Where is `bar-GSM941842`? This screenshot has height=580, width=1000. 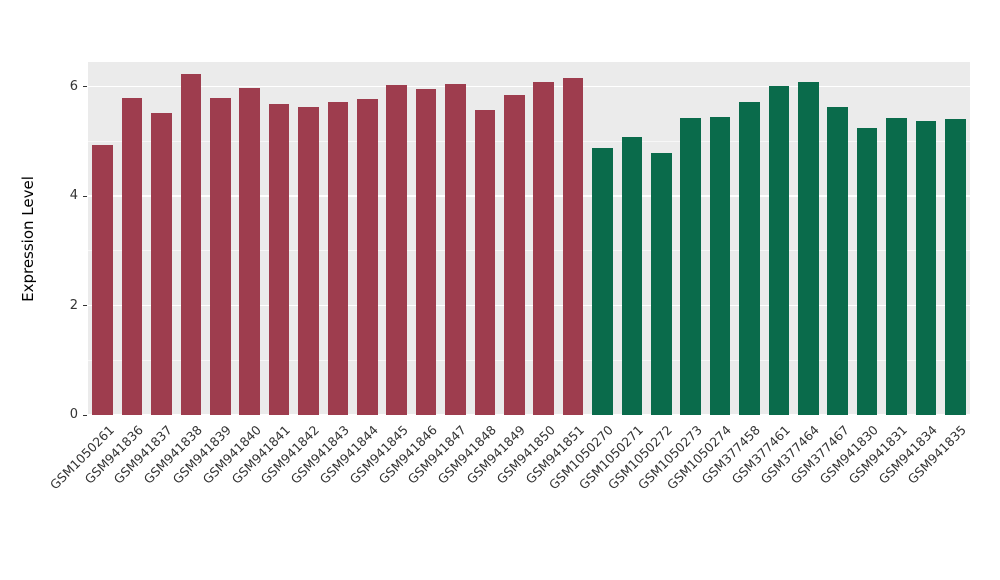
bar-GSM941842 is located at coordinates (308, 261).